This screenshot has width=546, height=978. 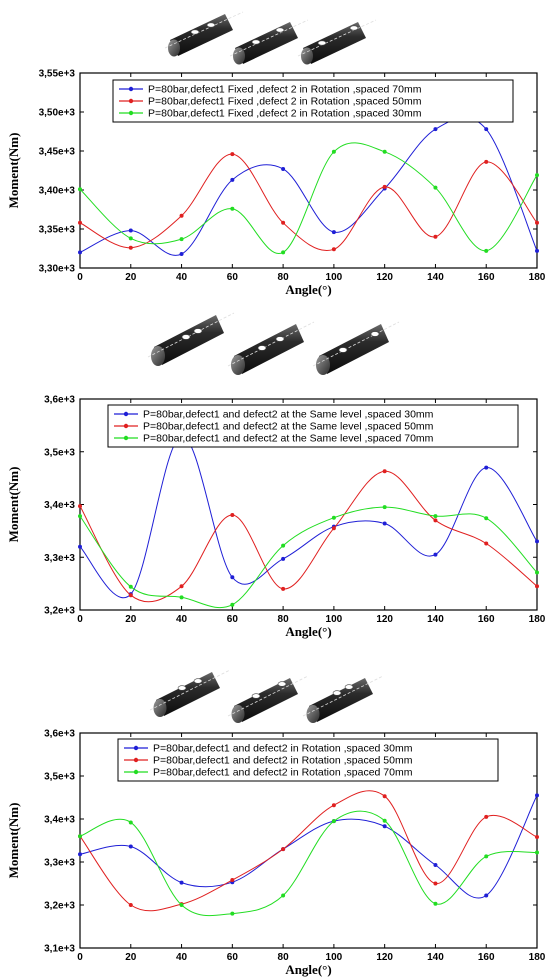 I want to click on y-tick-label: 3,55e+3, so click(x=57, y=74).